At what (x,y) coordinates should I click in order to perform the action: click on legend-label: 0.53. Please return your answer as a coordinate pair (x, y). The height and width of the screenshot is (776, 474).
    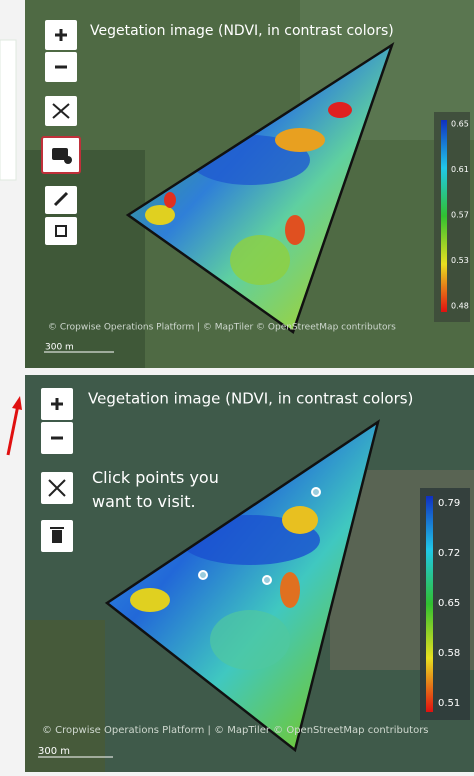
    Looking at the image, I should click on (460, 260).